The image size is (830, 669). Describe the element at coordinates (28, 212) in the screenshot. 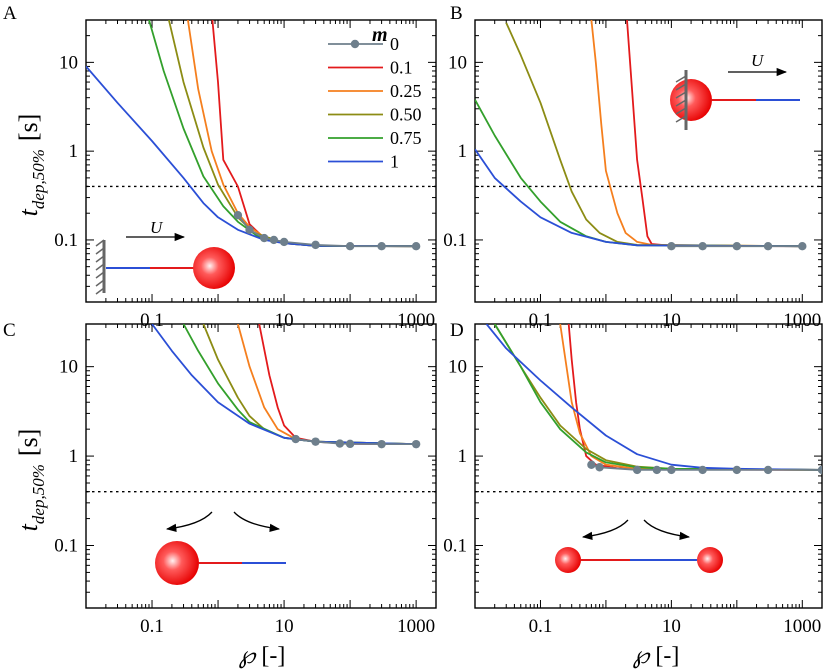

I see `y-axis-label-main: t` at that location.